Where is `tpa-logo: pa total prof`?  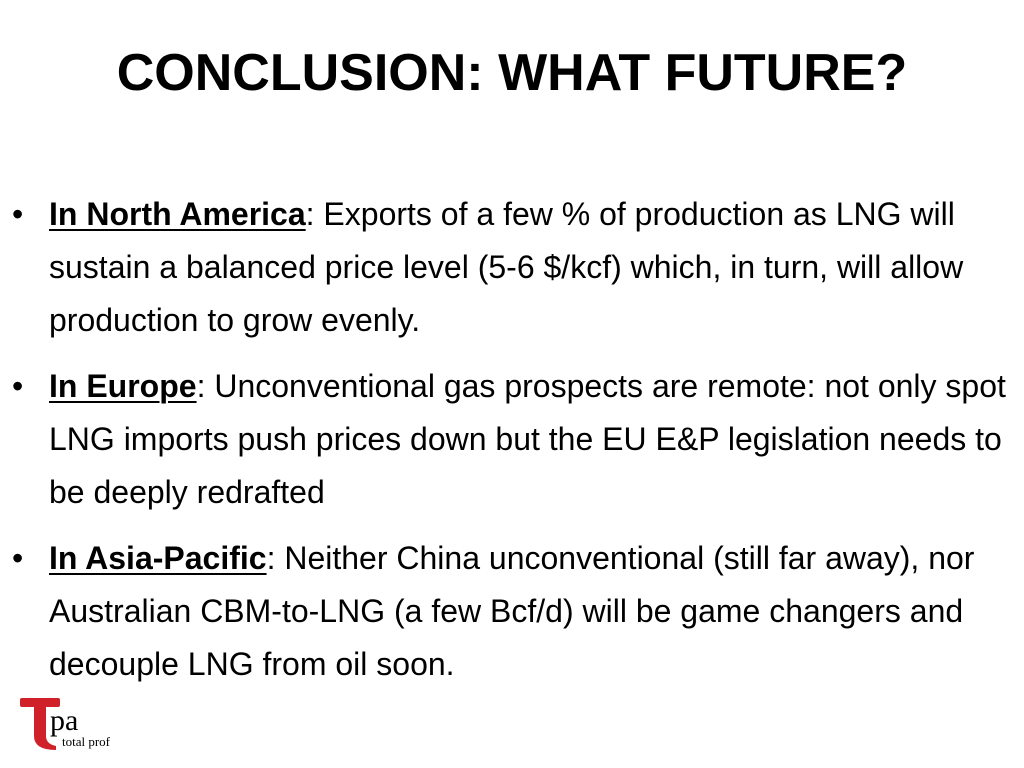
tpa-logo: pa total prof is located at coordinates (65, 724).